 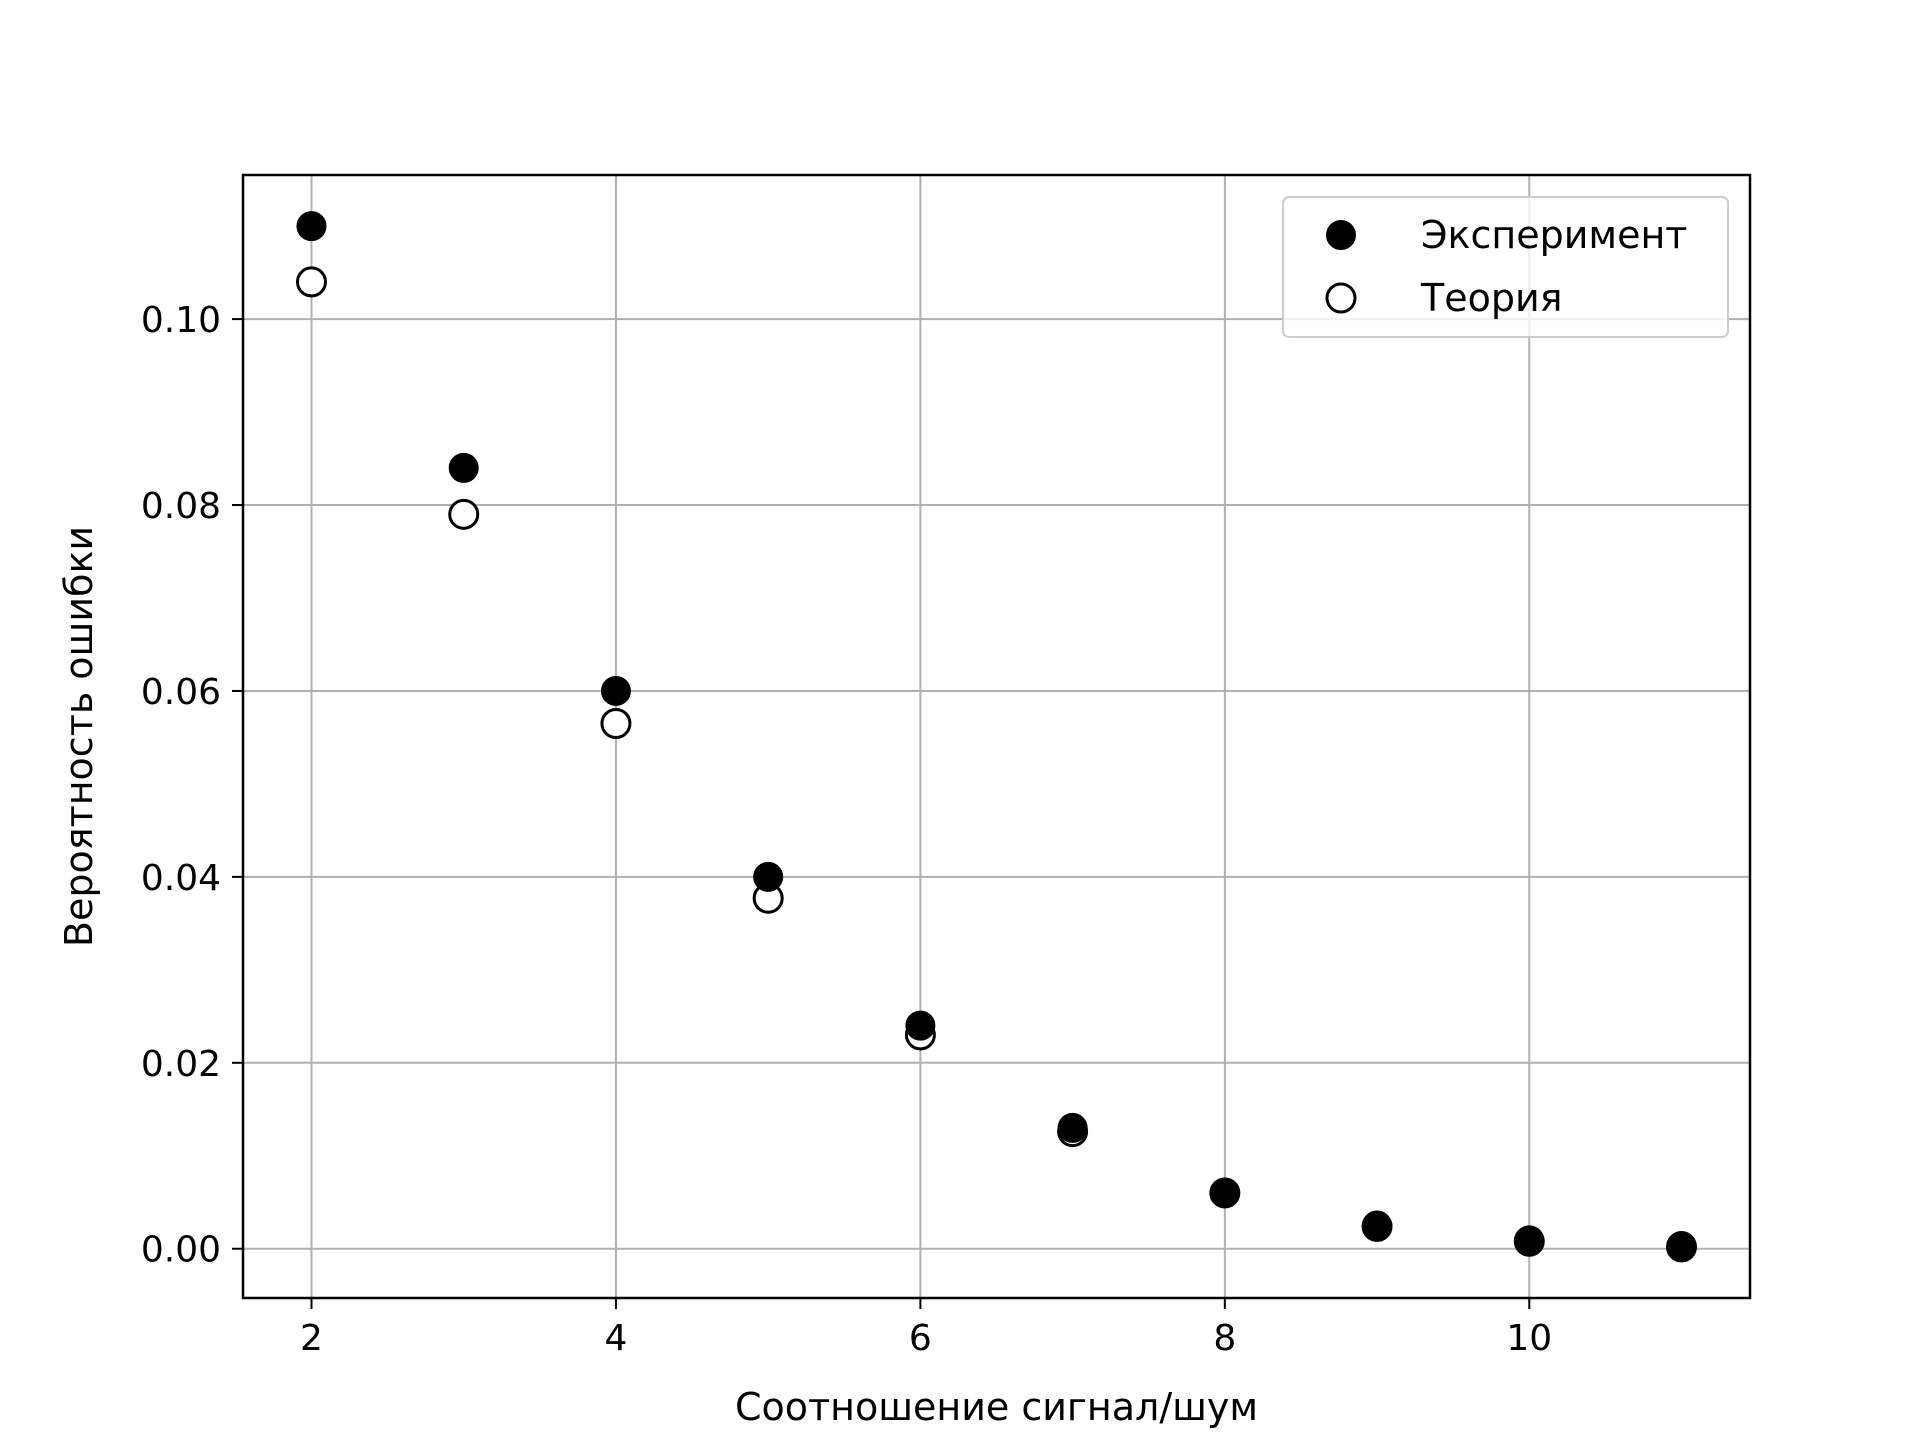 I want to click on y-tick-label: 0.00, so click(x=181, y=1250).